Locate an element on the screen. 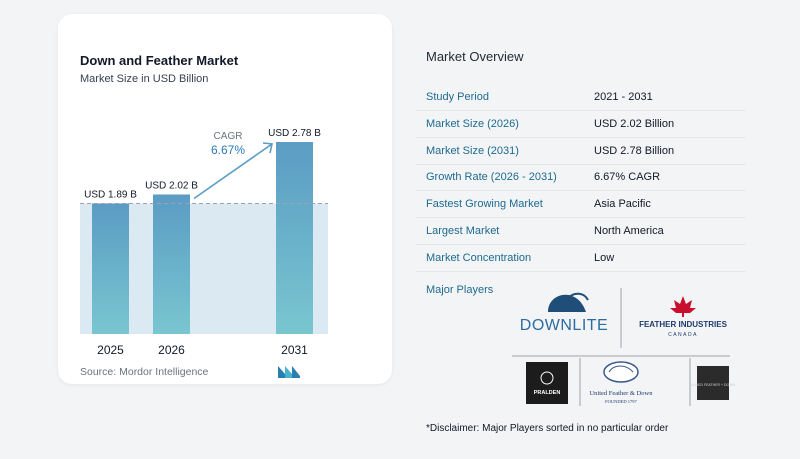 The width and height of the screenshot is (800, 459). chart-subtitle: Market Size in USD Billion is located at coordinates (144, 79).